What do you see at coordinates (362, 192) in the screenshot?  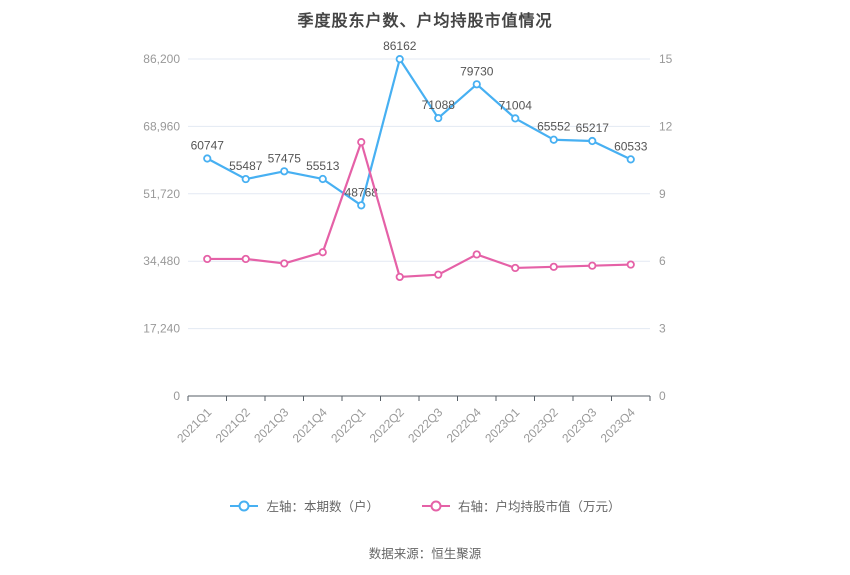 I see `data-point-label: 48768` at bounding box center [362, 192].